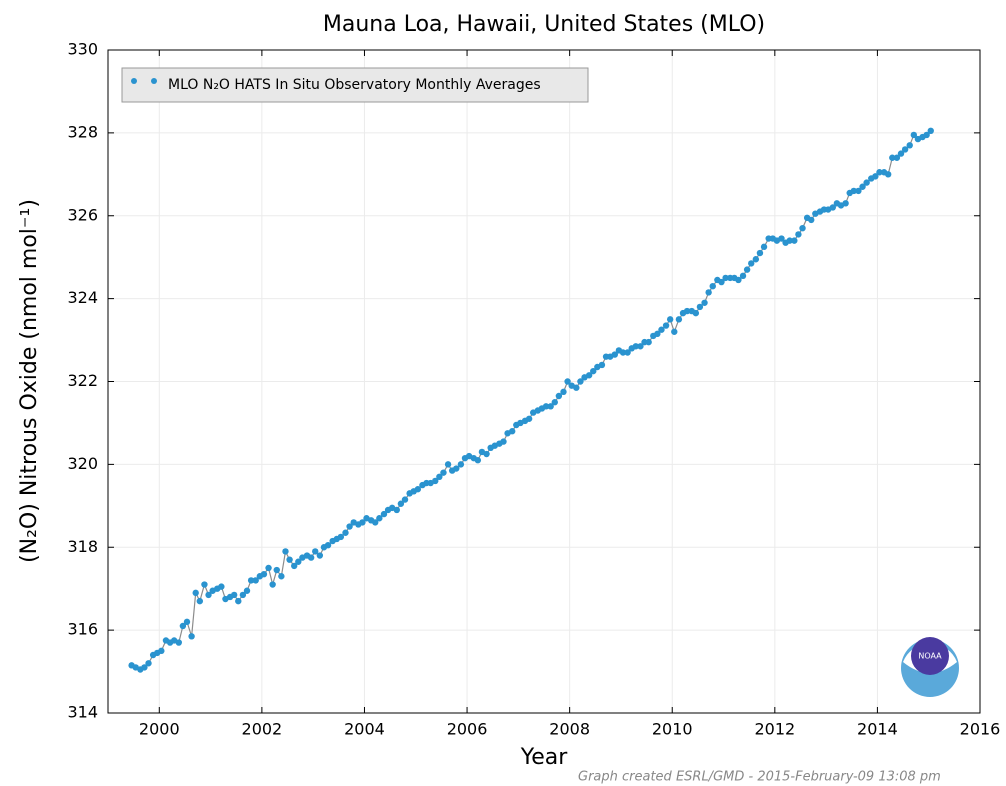 This screenshot has width=1006, height=786. What do you see at coordinates (29, 381) in the screenshot?
I see `y-axis-label: (N₂O) Nitrous Oxide (nmol mol⁻¹)` at bounding box center [29, 381].